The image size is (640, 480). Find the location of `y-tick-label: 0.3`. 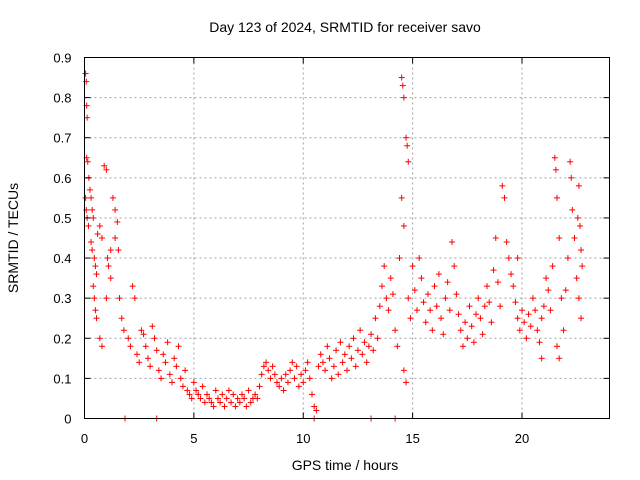

y-tick-label: 0.3 is located at coordinates (62, 298).